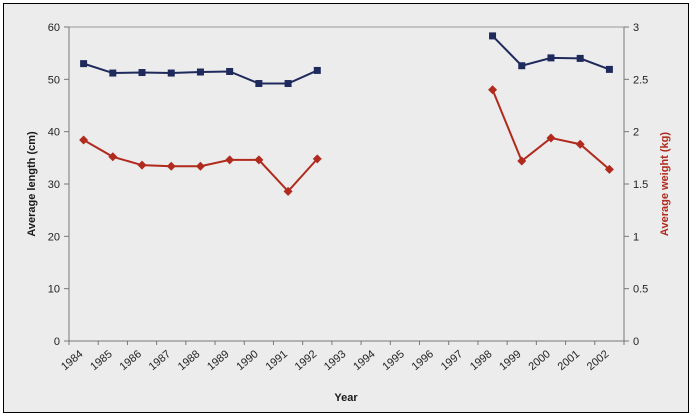 The height and width of the screenshot is (420, 696). I want to click on x-tick-label: 1989, so click(218, 360).